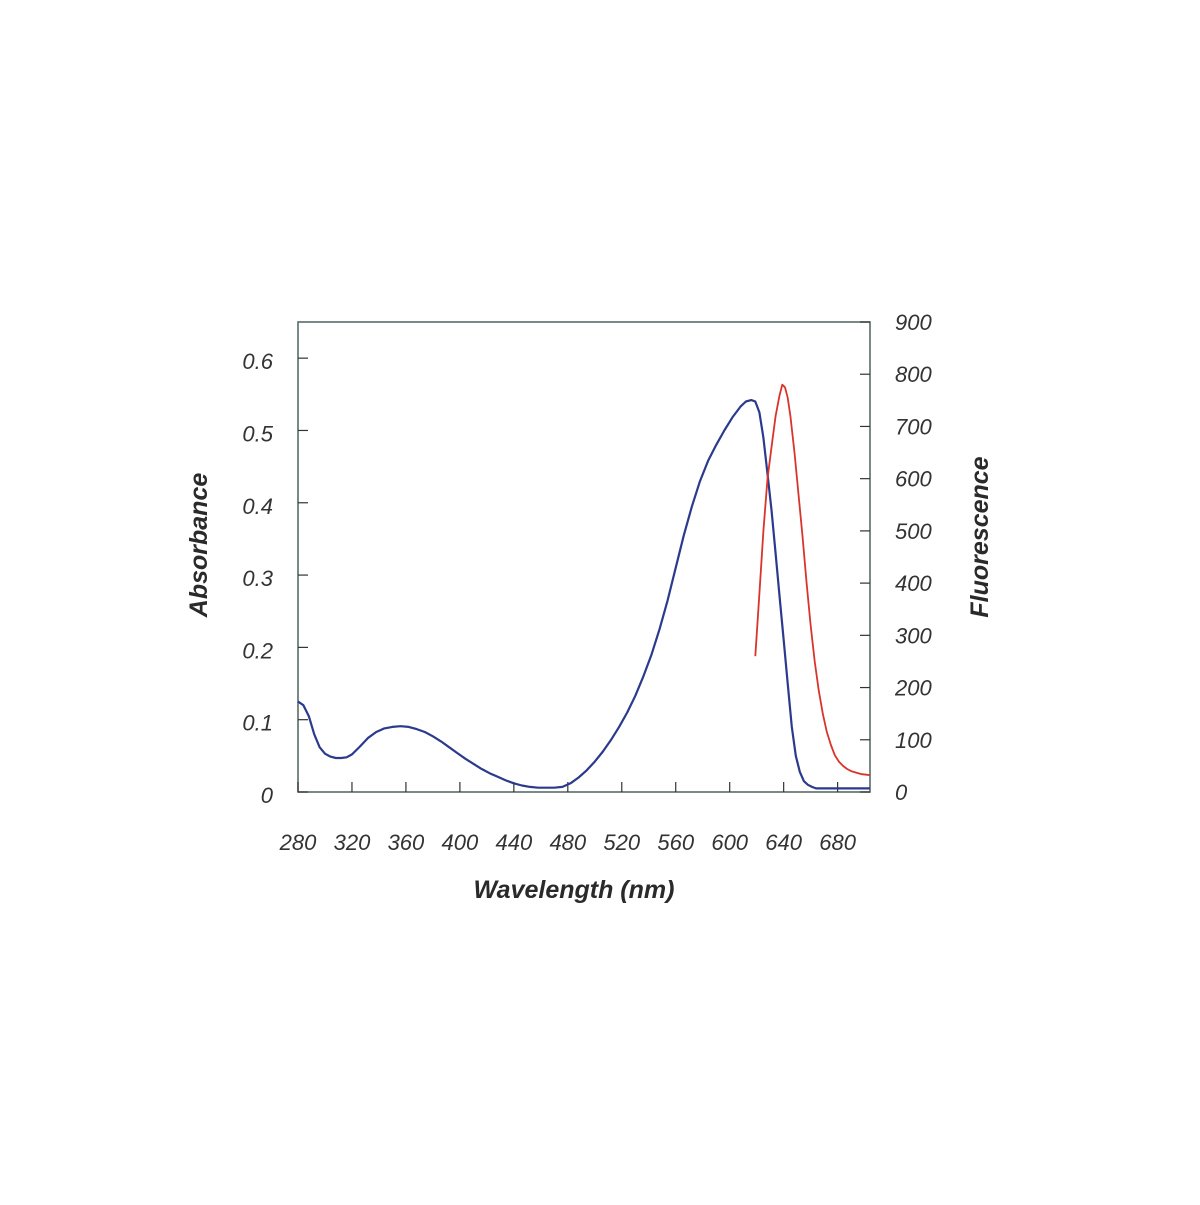 This screenshot has width=1200, height=1205. Describe the element at coordinates (675, 842) in the screenshot. I see `x-tick-label: 560` at that location.